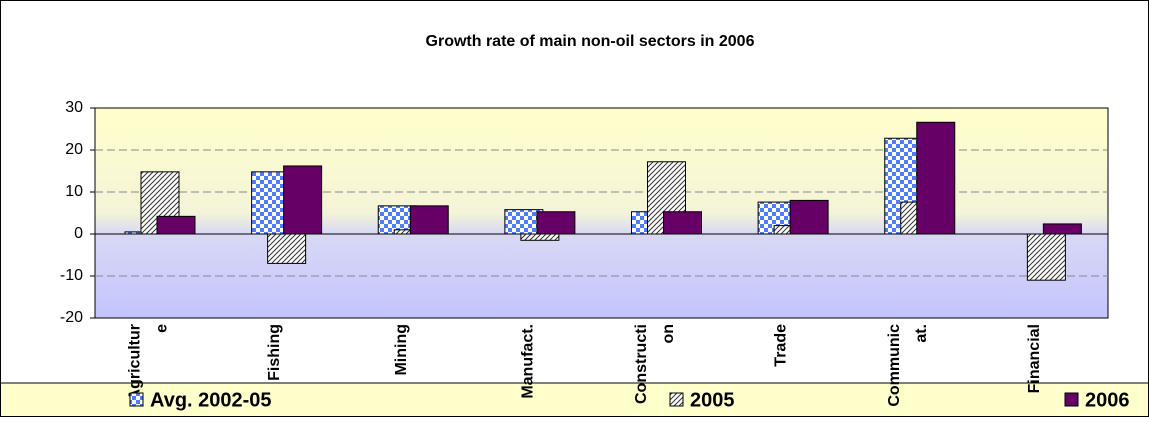  Describe the element at coordinates (74, 107) in the screenshot. I see `y-tick-label: 30` at that location.